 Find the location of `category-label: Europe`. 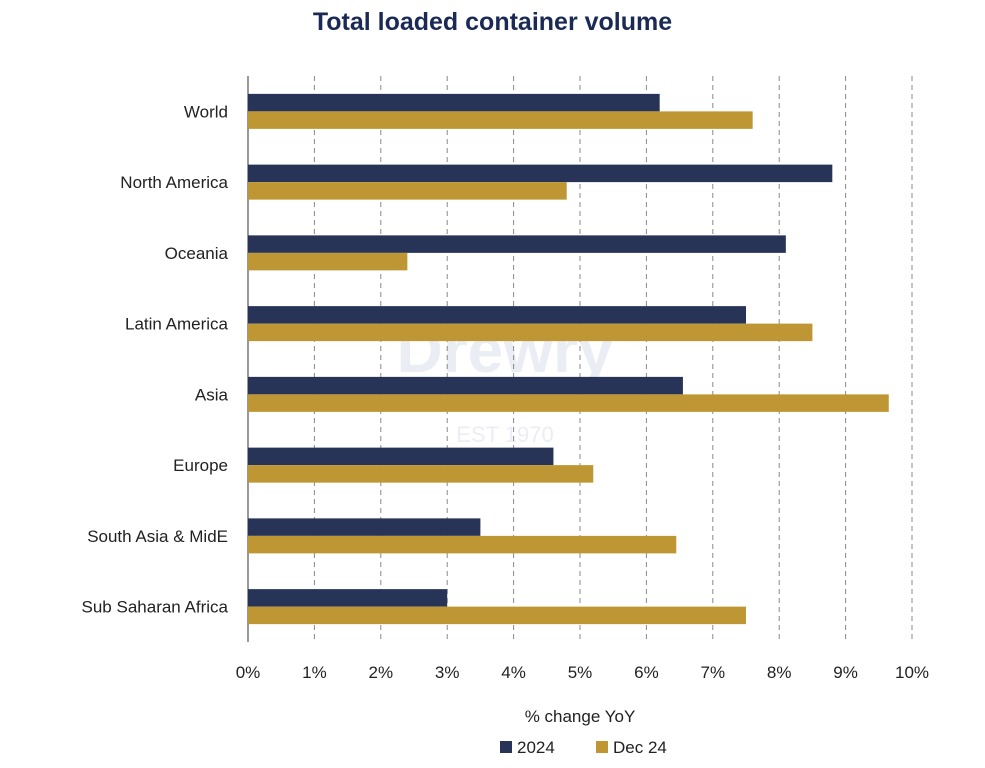

category-label: Europe is located at coordinates (200, 465).